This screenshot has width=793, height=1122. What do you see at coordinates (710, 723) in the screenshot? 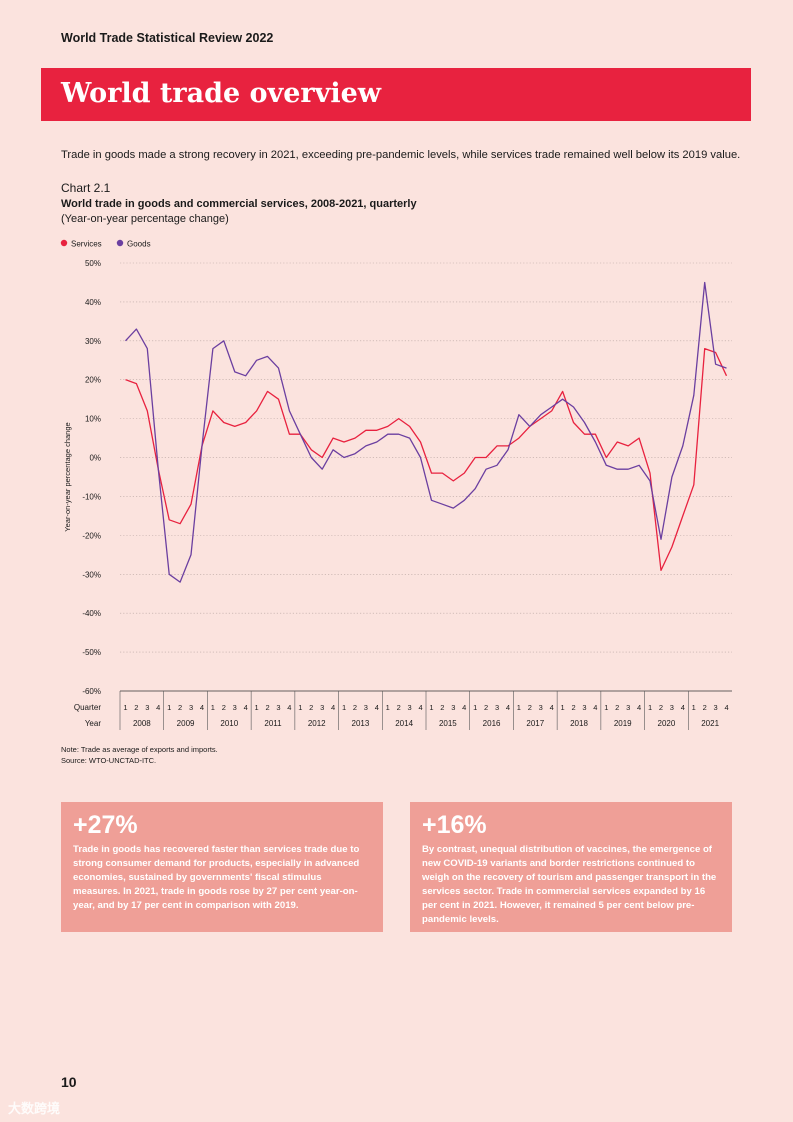
I see `year-tick-label: 2021` at bounding box center [710, 723].